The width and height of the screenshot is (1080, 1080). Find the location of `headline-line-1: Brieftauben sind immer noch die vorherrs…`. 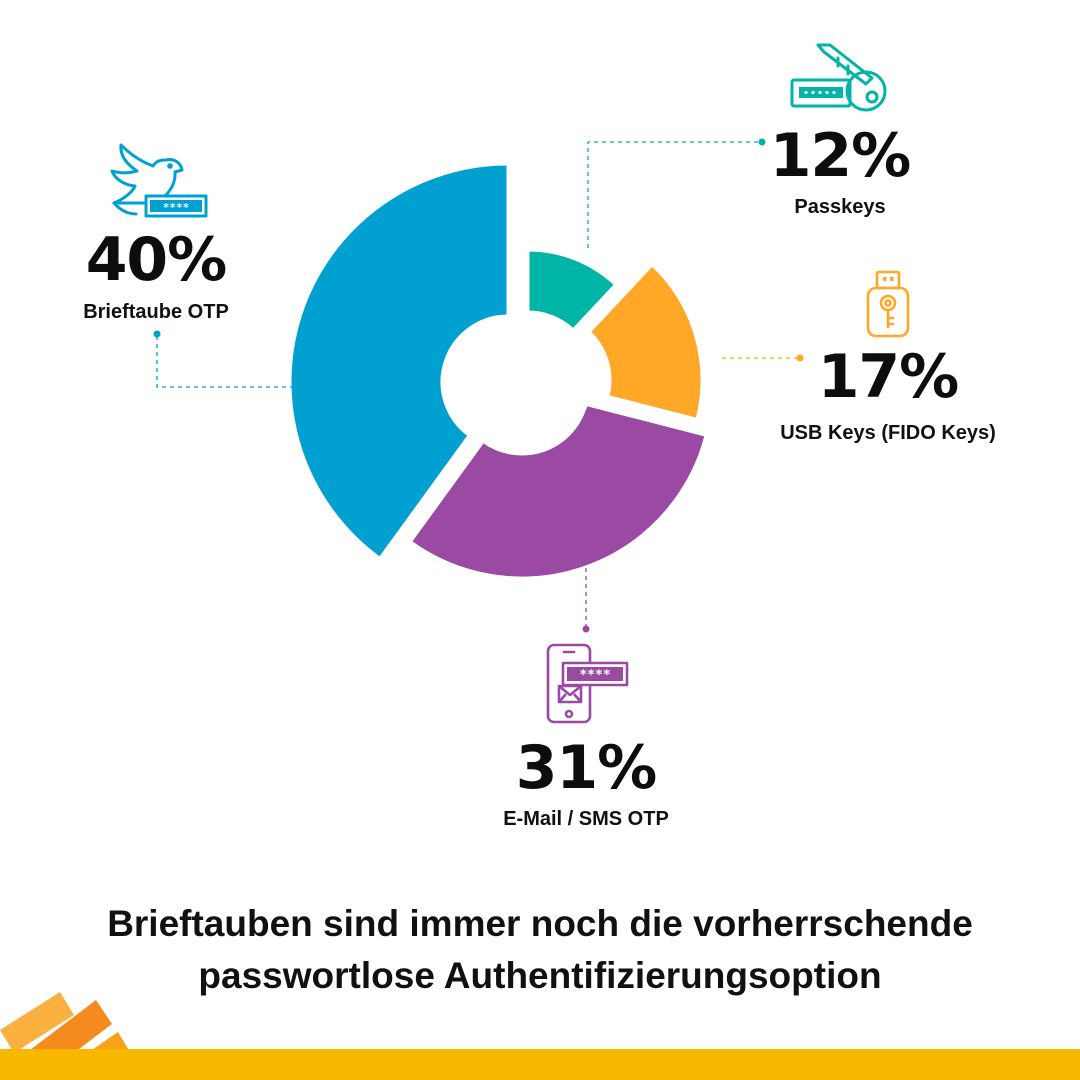

headline-line-1: Brieftauben sind immer noch die vorherrs… is located at coordinates (540, 923).